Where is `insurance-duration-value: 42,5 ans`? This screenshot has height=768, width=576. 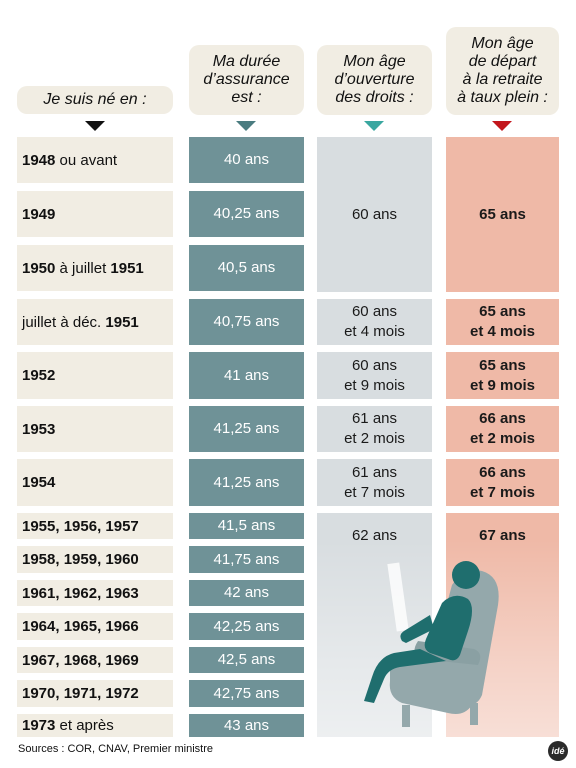 insurance-duration-value: 42,5 ans is located at coordinates (246, 659).